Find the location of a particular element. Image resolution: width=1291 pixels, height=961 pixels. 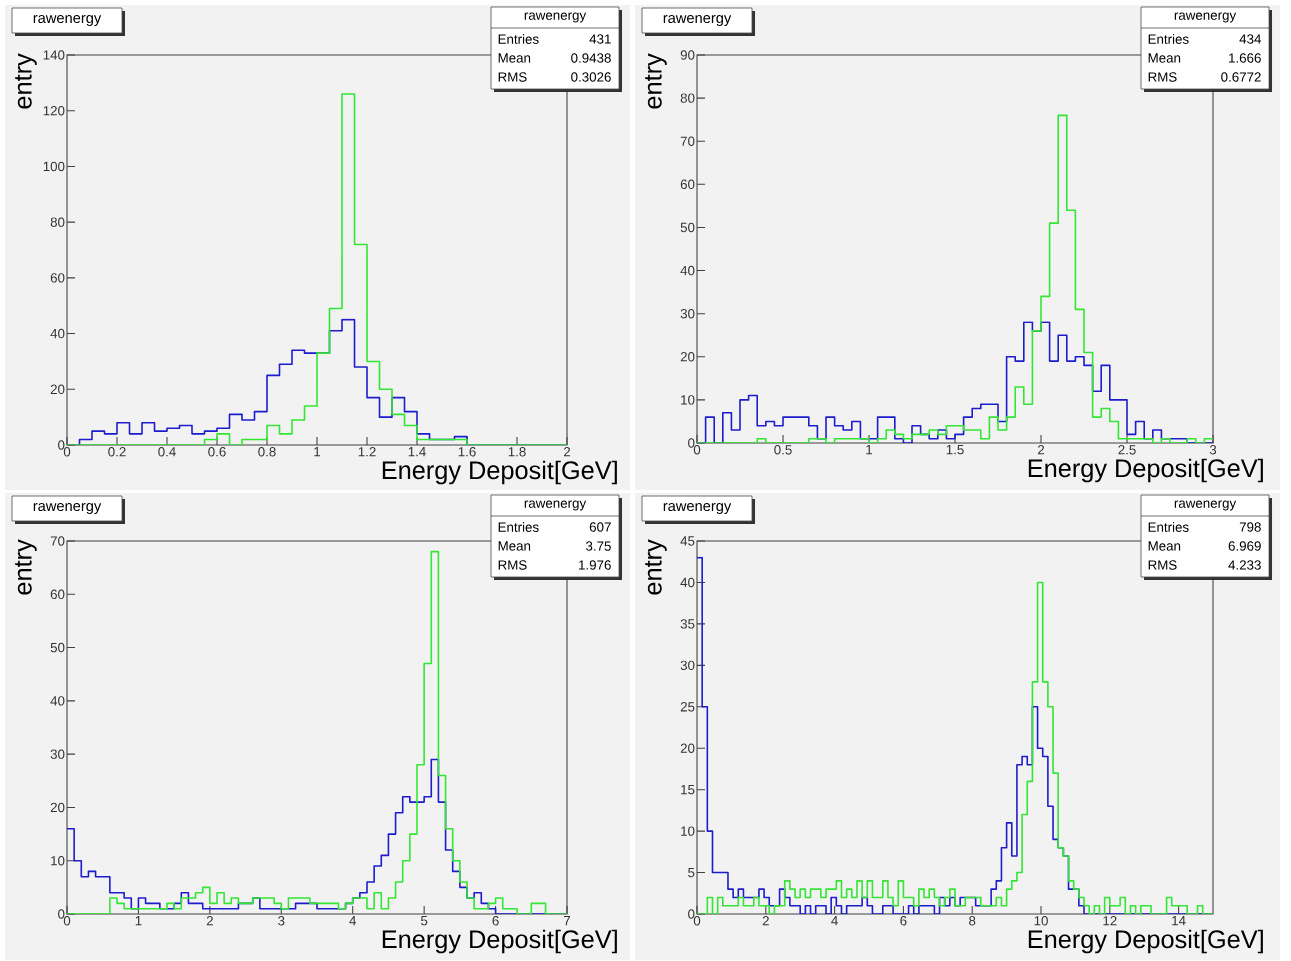

y-tick-label: 45 is located at coordinates (687, 541).